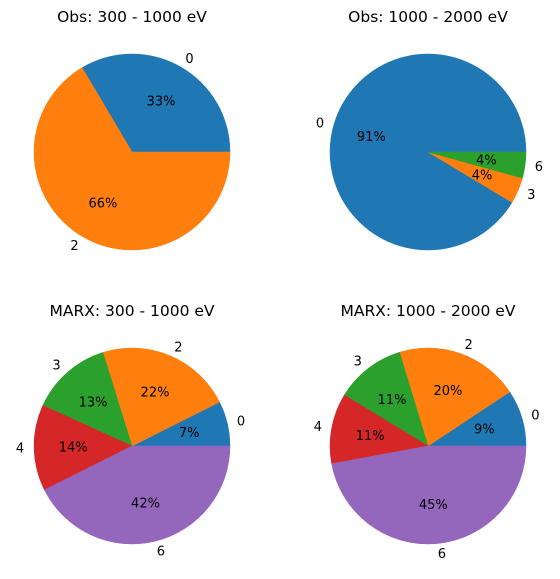  Describe the element at coordinates (371, 137) in the screenshot. I see `slice-percent-label: 91%` at that location.